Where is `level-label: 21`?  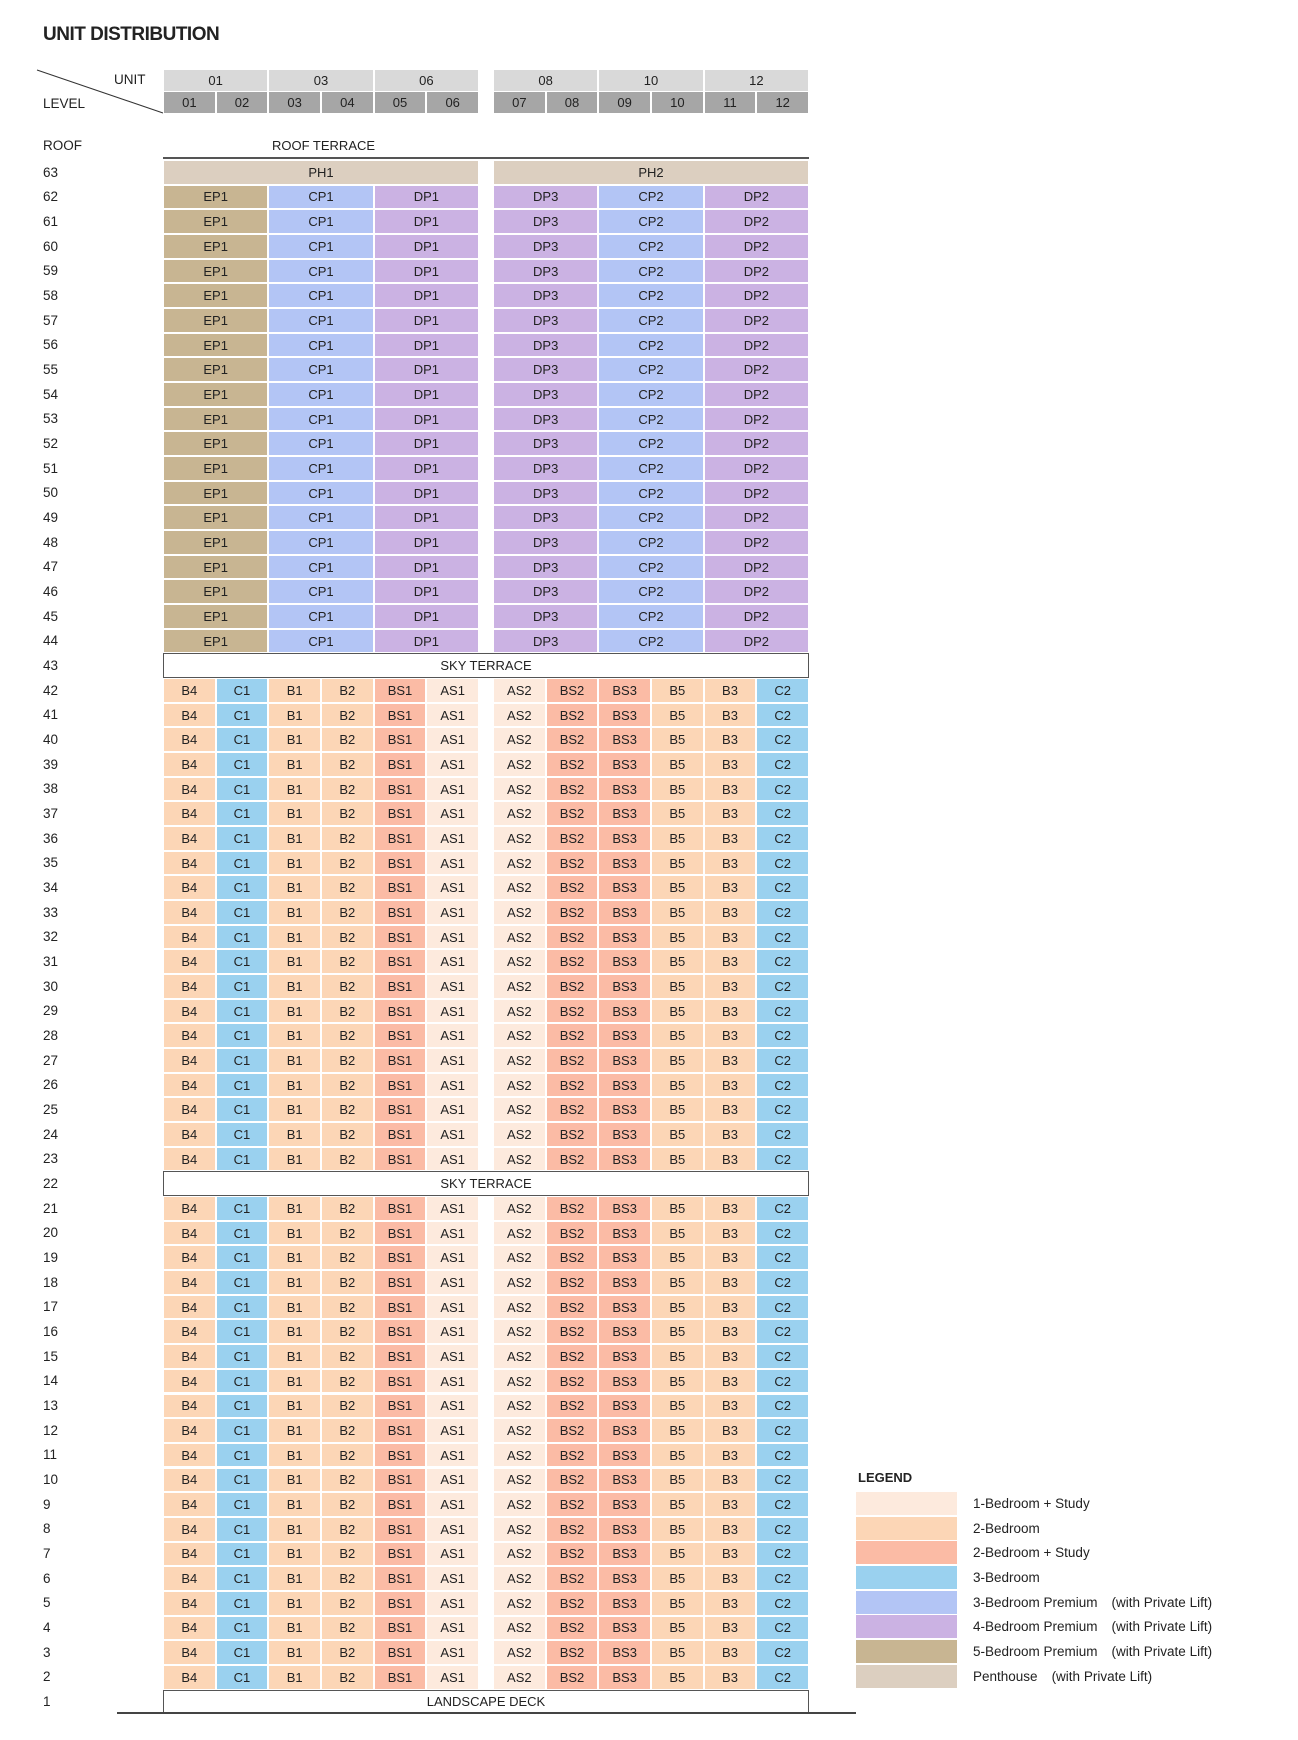 level-label: 21 is located at coordinates (51, 1208).